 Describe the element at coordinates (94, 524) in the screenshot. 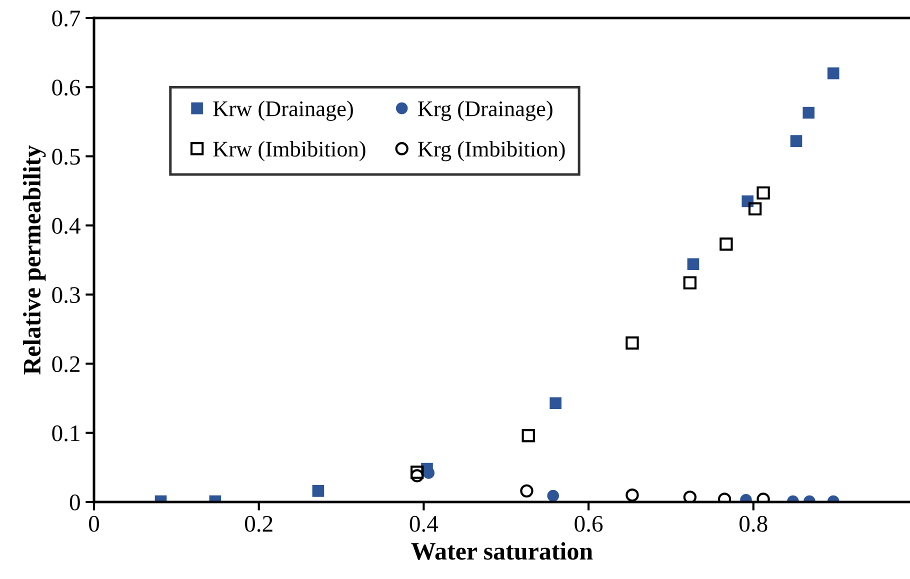

I see `x-tick-label: 0` at that location.